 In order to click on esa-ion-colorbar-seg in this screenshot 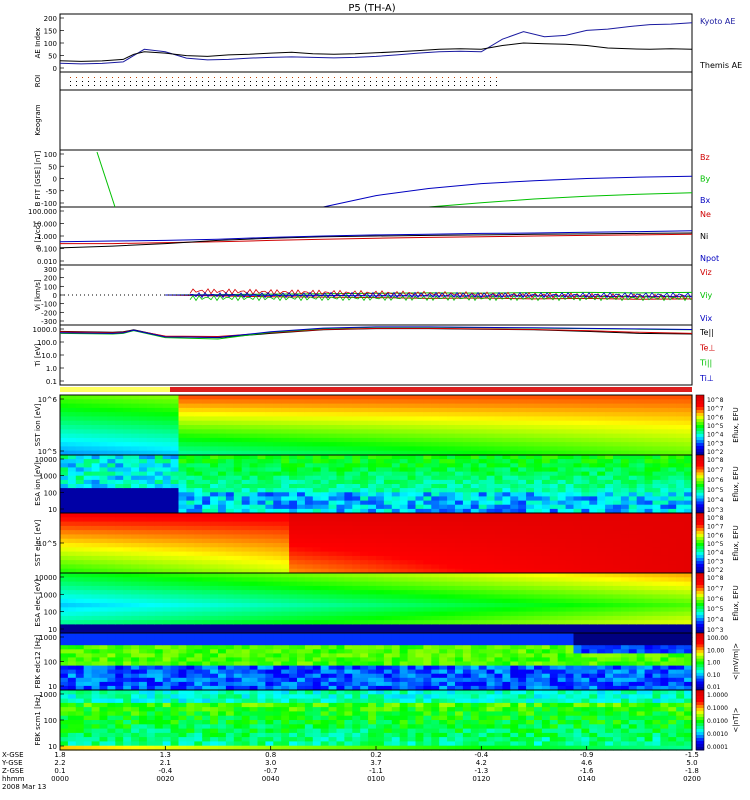, I will do `click(700, 468)`.